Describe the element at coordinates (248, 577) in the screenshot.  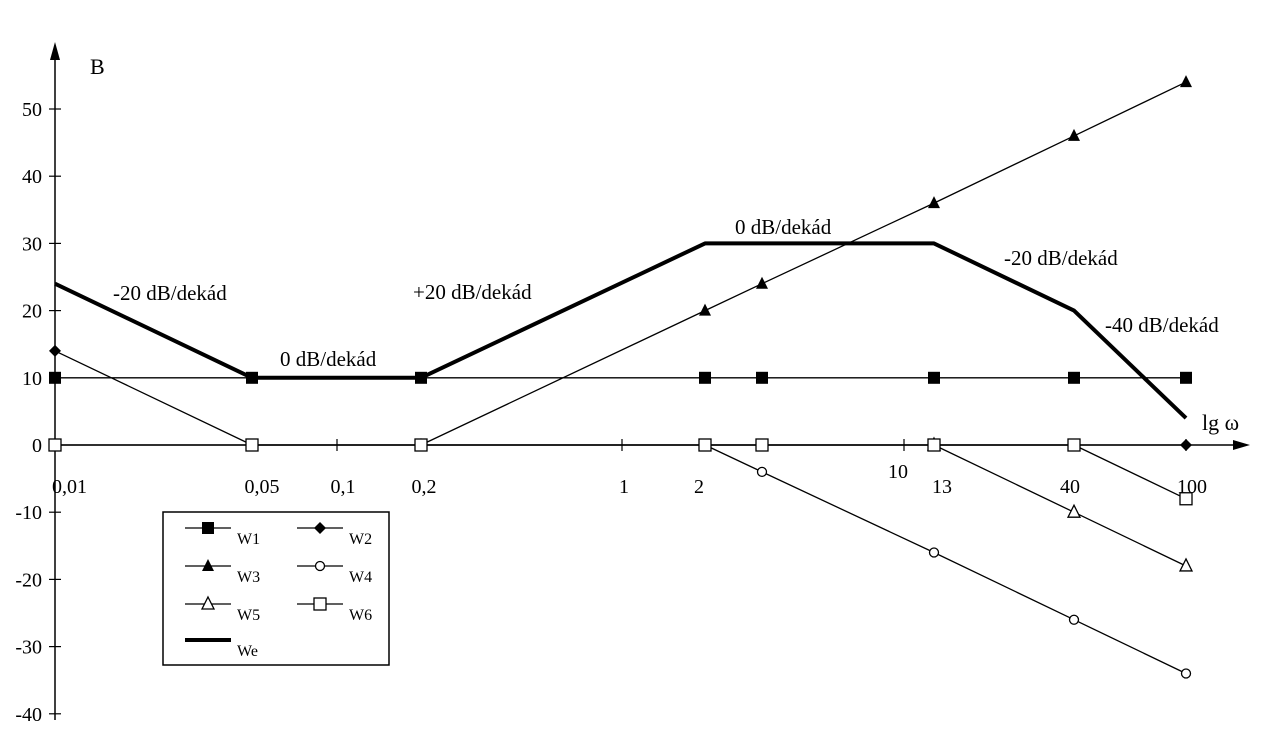
I see `legend-label-w3: W3` at that location.